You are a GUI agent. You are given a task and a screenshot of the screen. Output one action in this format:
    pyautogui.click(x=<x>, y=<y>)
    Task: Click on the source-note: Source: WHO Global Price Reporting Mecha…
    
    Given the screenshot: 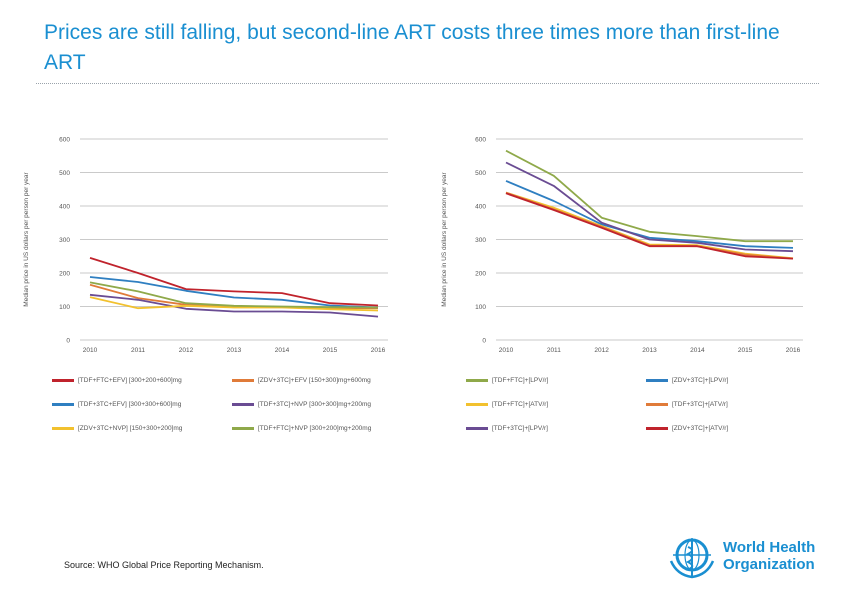 What is the action you would take?
    pyautogui.click(x=164, y=565)
    